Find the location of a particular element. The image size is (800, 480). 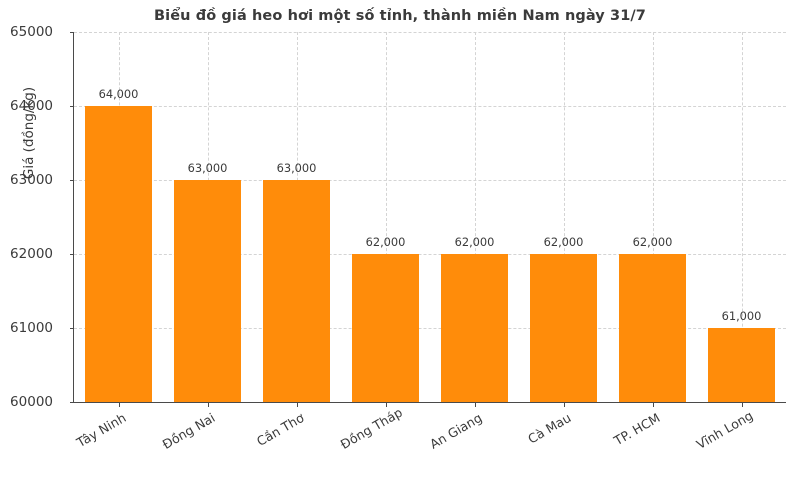

x-tick-label: Tây Ninh is located at coordinates (100, 430).